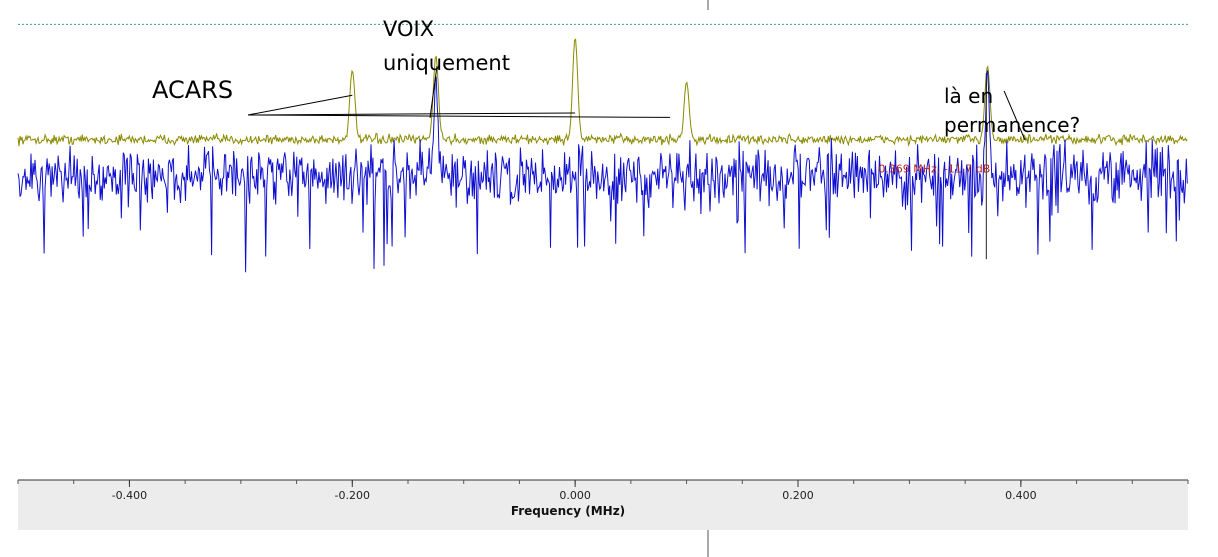 The width and height of the screenshot is (1218, 557). I want to click on marker-layer: 0.369 MHz, -11.7 dB, so click(934, 166).